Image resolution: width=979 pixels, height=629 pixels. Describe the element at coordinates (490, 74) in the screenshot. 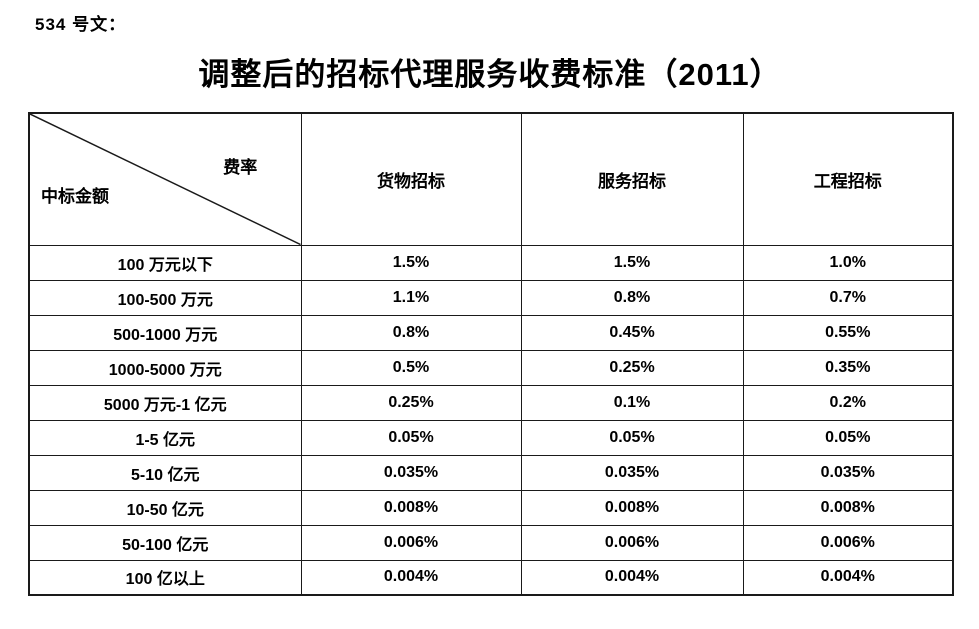

I see `page-title: 调整后的招标代理服务收费标准（2011）` at that location.